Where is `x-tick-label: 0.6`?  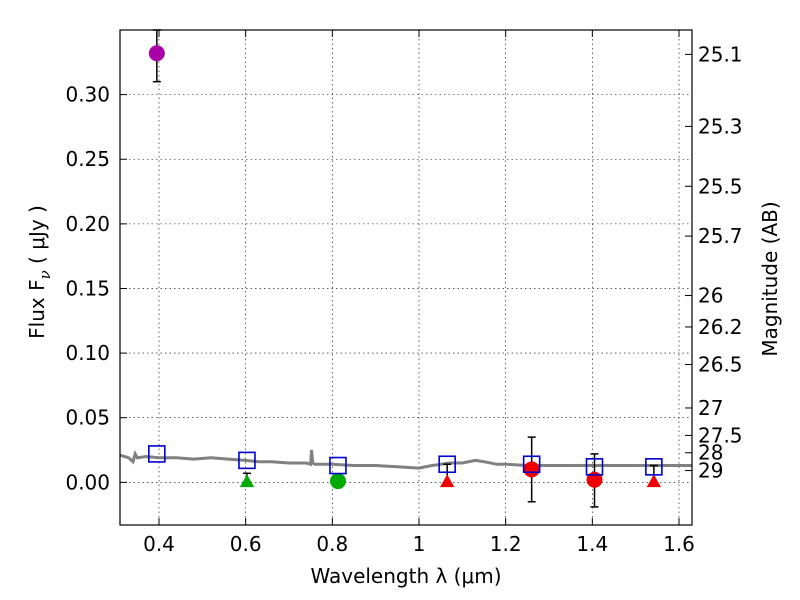
x-tick-label: 0.6 is located at coordinates (246, 544).